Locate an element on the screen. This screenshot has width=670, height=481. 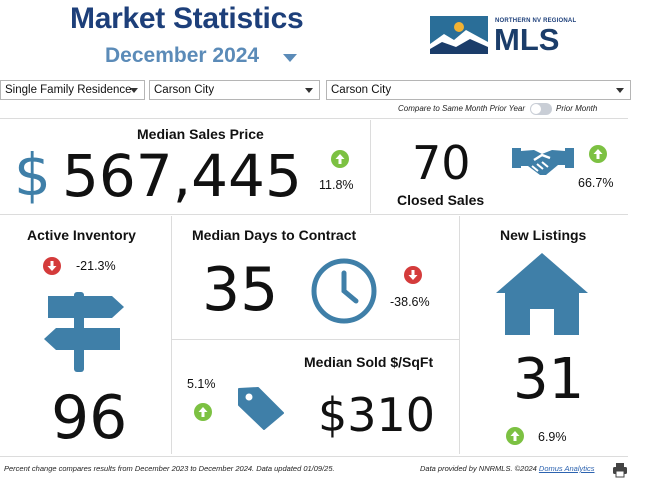
area-select-2: Carson City is located at coordinates (478, 90).